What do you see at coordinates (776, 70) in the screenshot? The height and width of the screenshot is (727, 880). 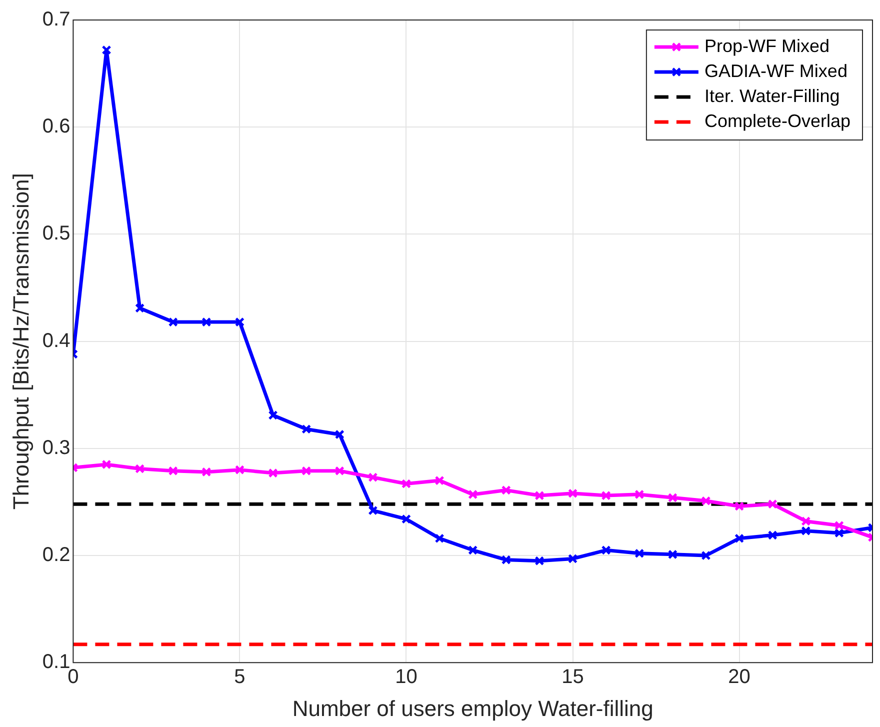 I see `legend-label: GADIA-WF Mixed` at bounding box center [776, 70].